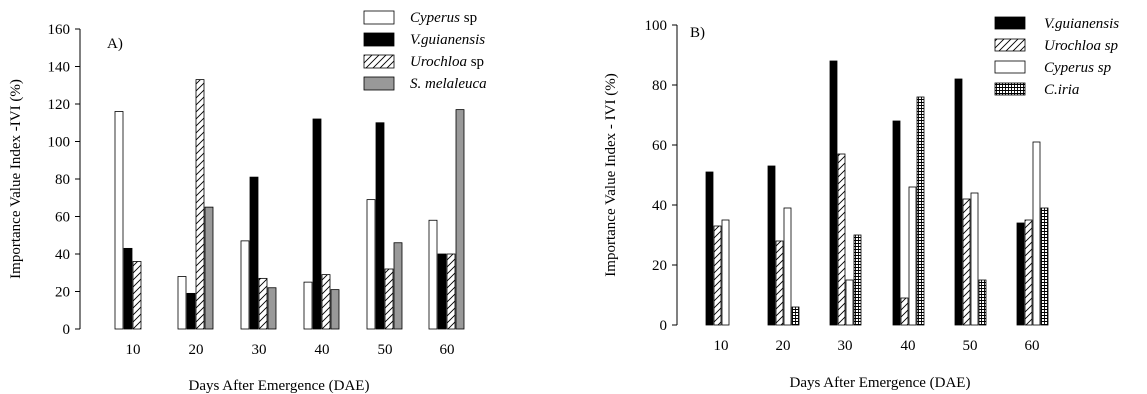 The image size is (1147, 394). What do you see at coordinates (279, 386) in the screenshot?
I see `panel-a-x-axis-title: Days After Emergence (DAE)` at bounding box center [279, 386].